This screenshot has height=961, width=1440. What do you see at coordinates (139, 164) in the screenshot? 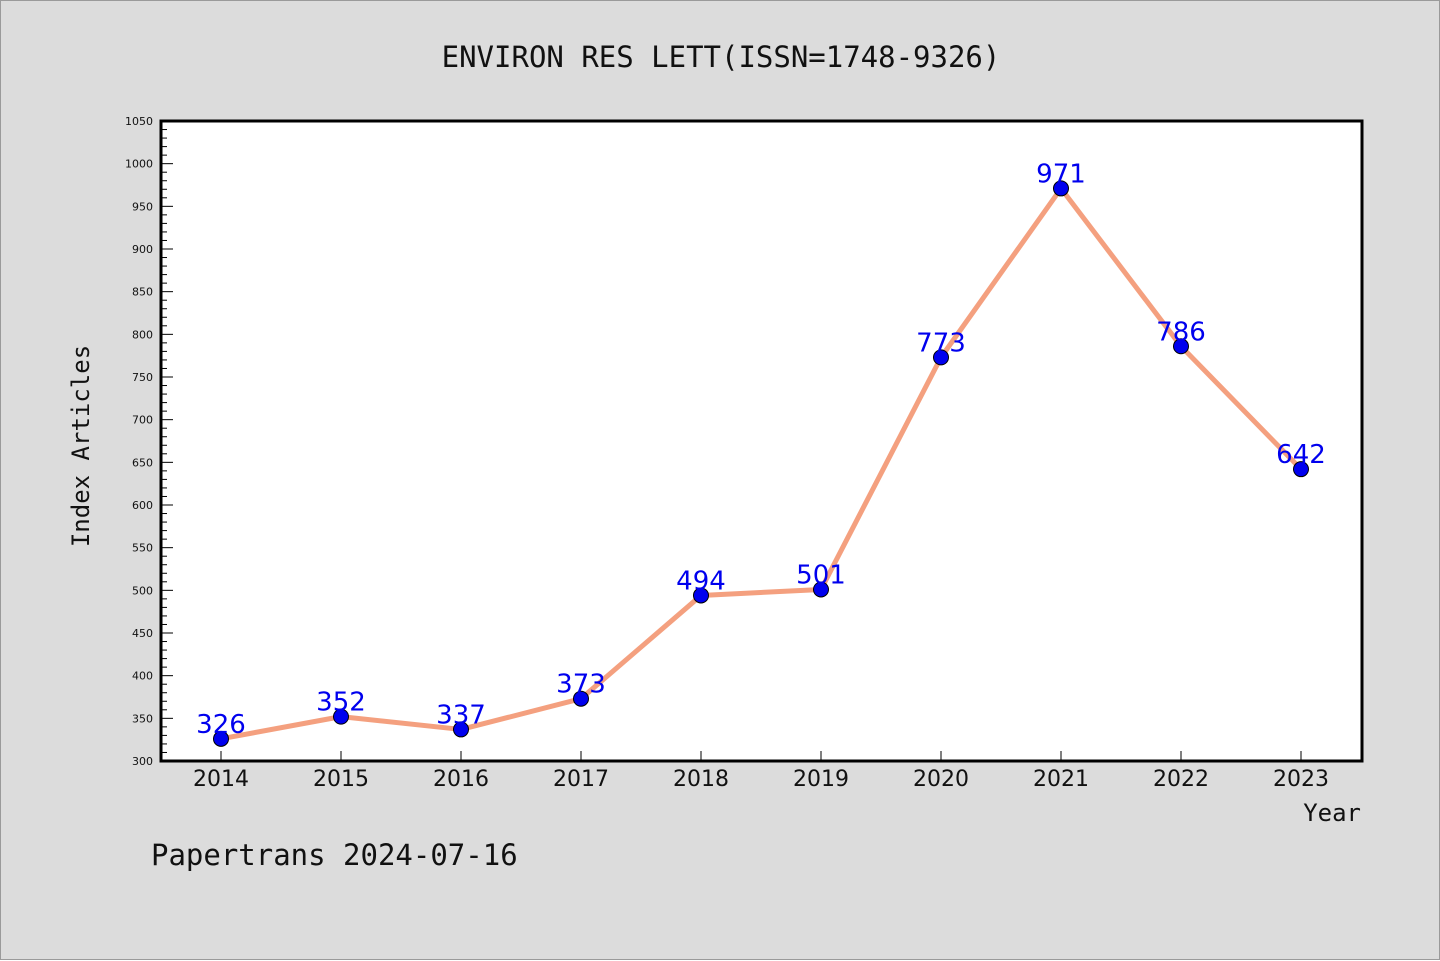
I see `y-tick-label: 1000` at bounding box center [139, 164].